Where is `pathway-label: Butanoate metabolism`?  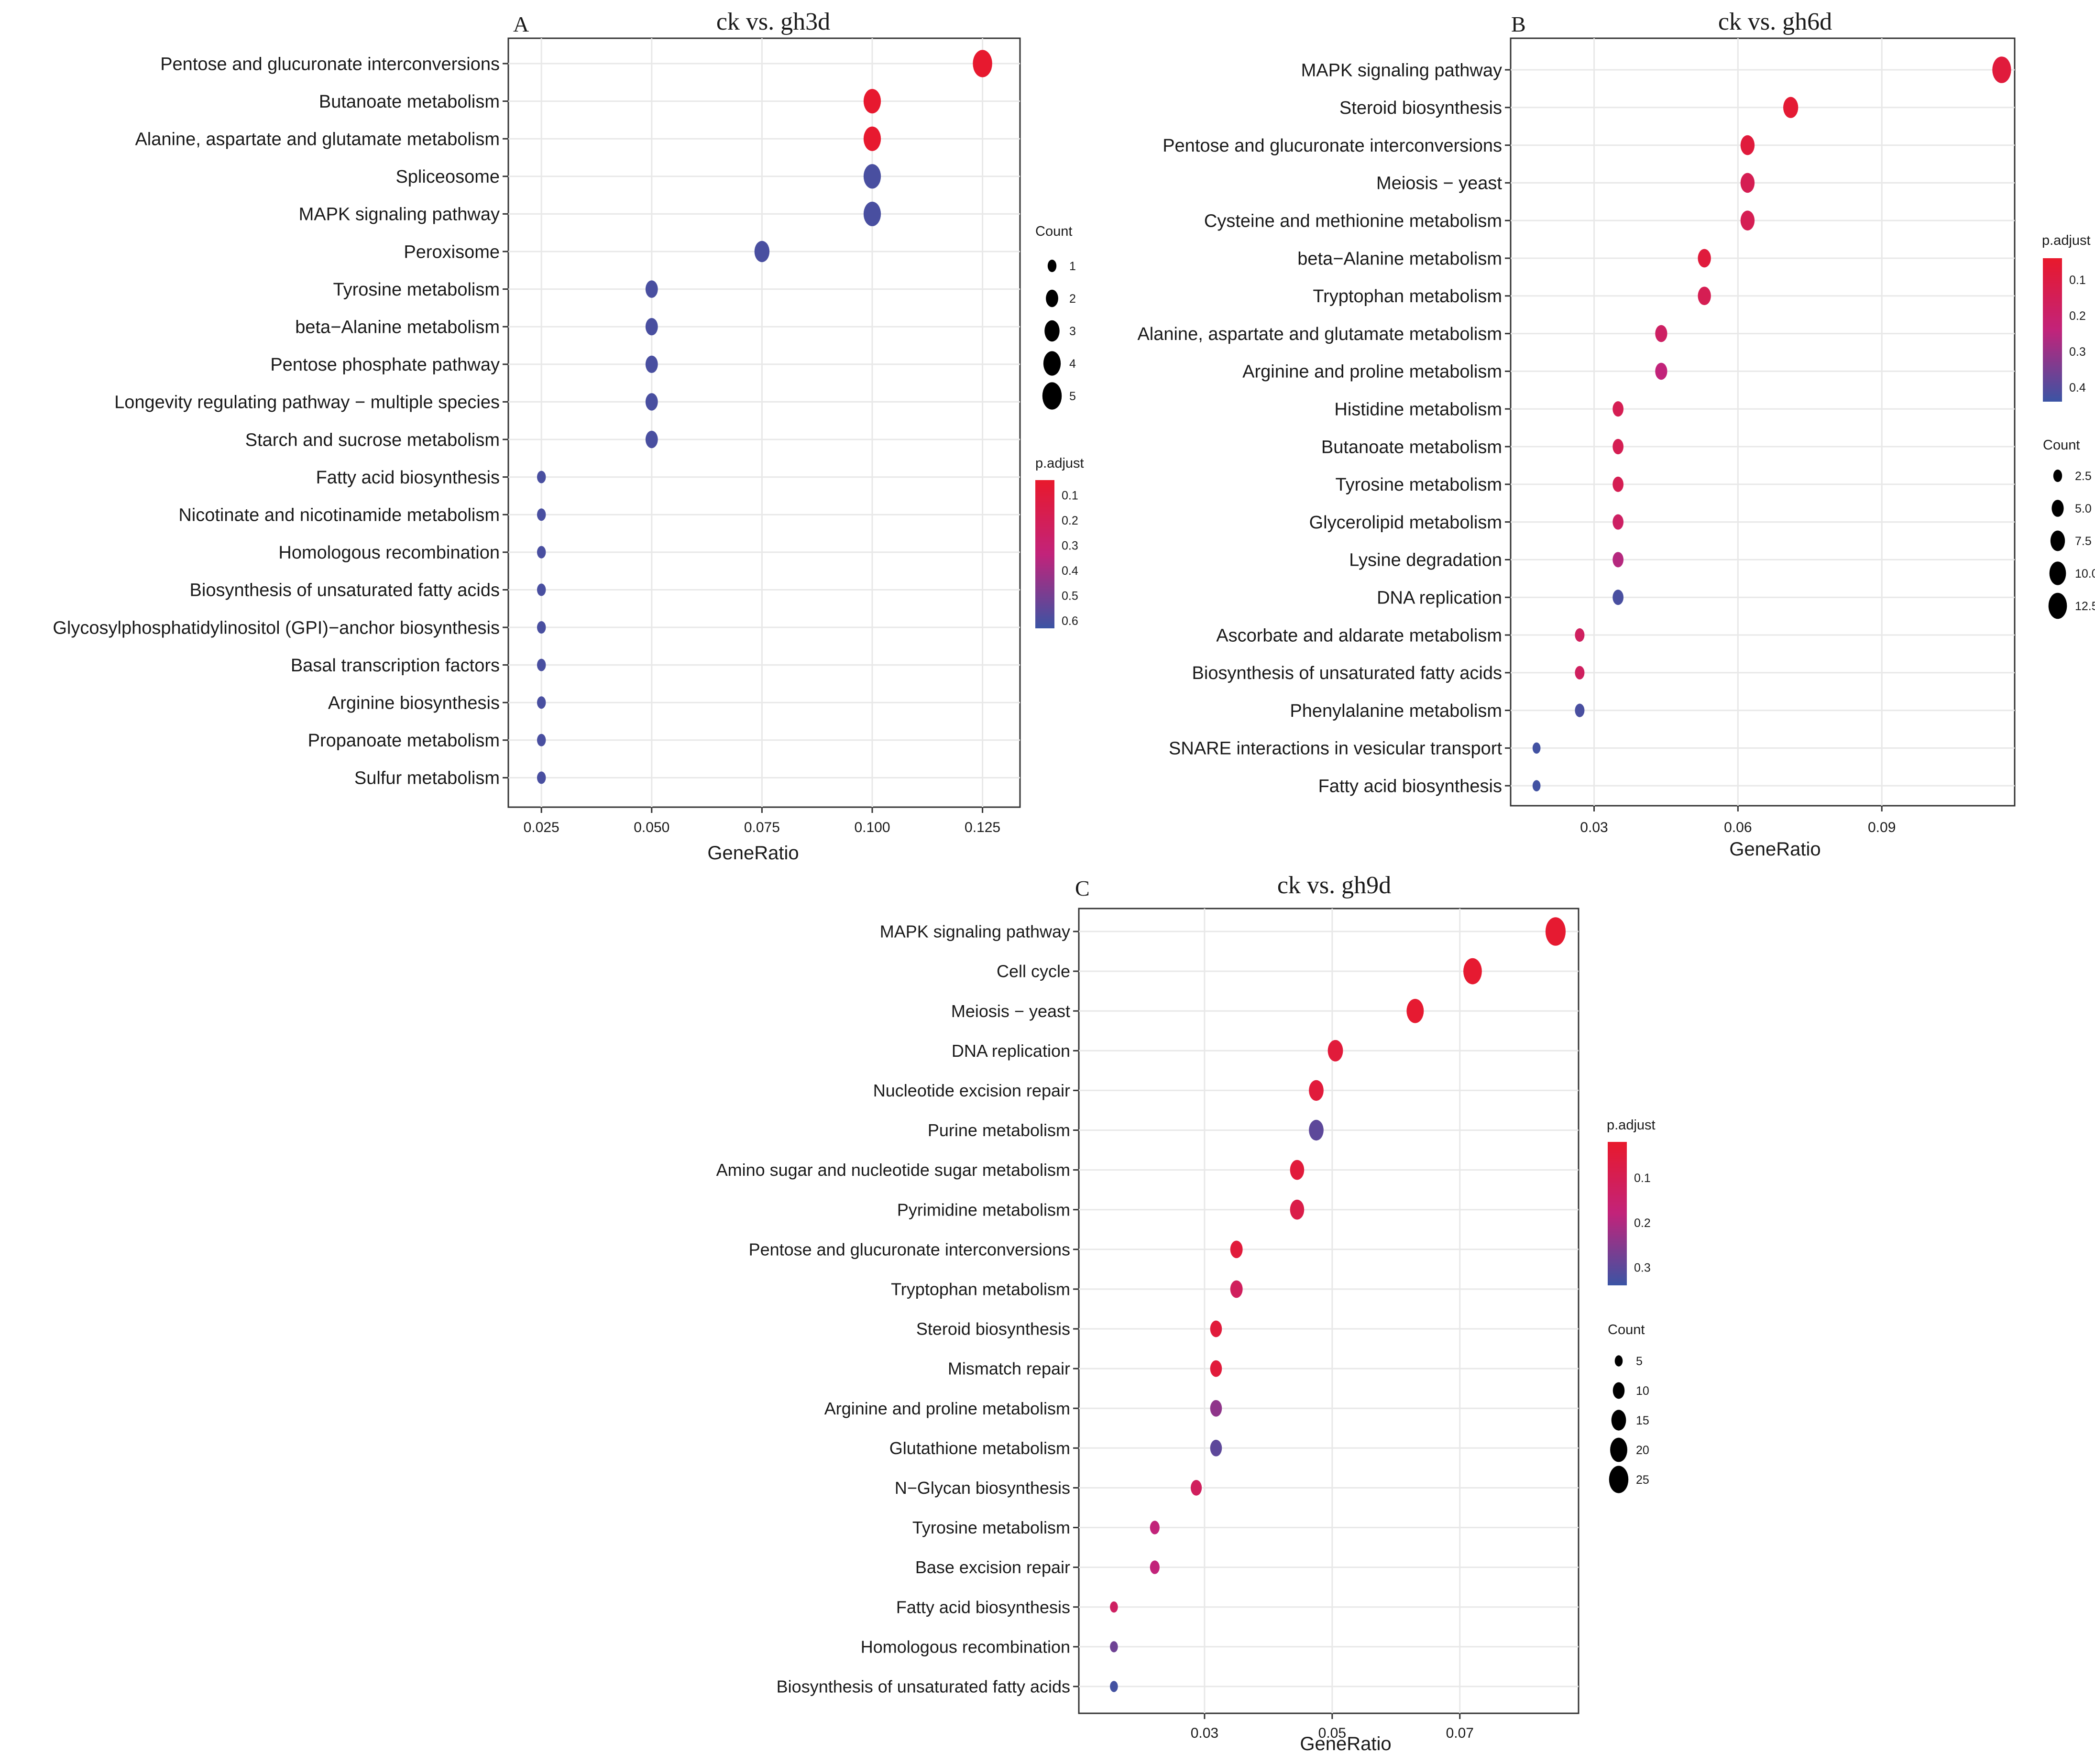
pathway-label: Butanoate metabolism is located at coordinates (1411, 447).